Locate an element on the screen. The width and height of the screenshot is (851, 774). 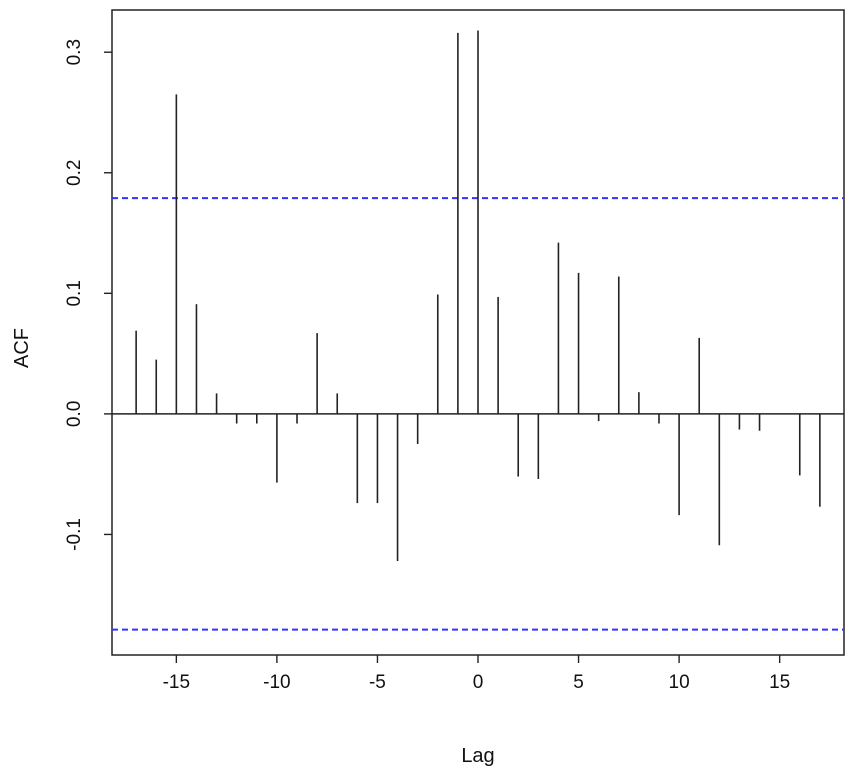
x-tick-label: -10 is located at coordinates (276, 682).